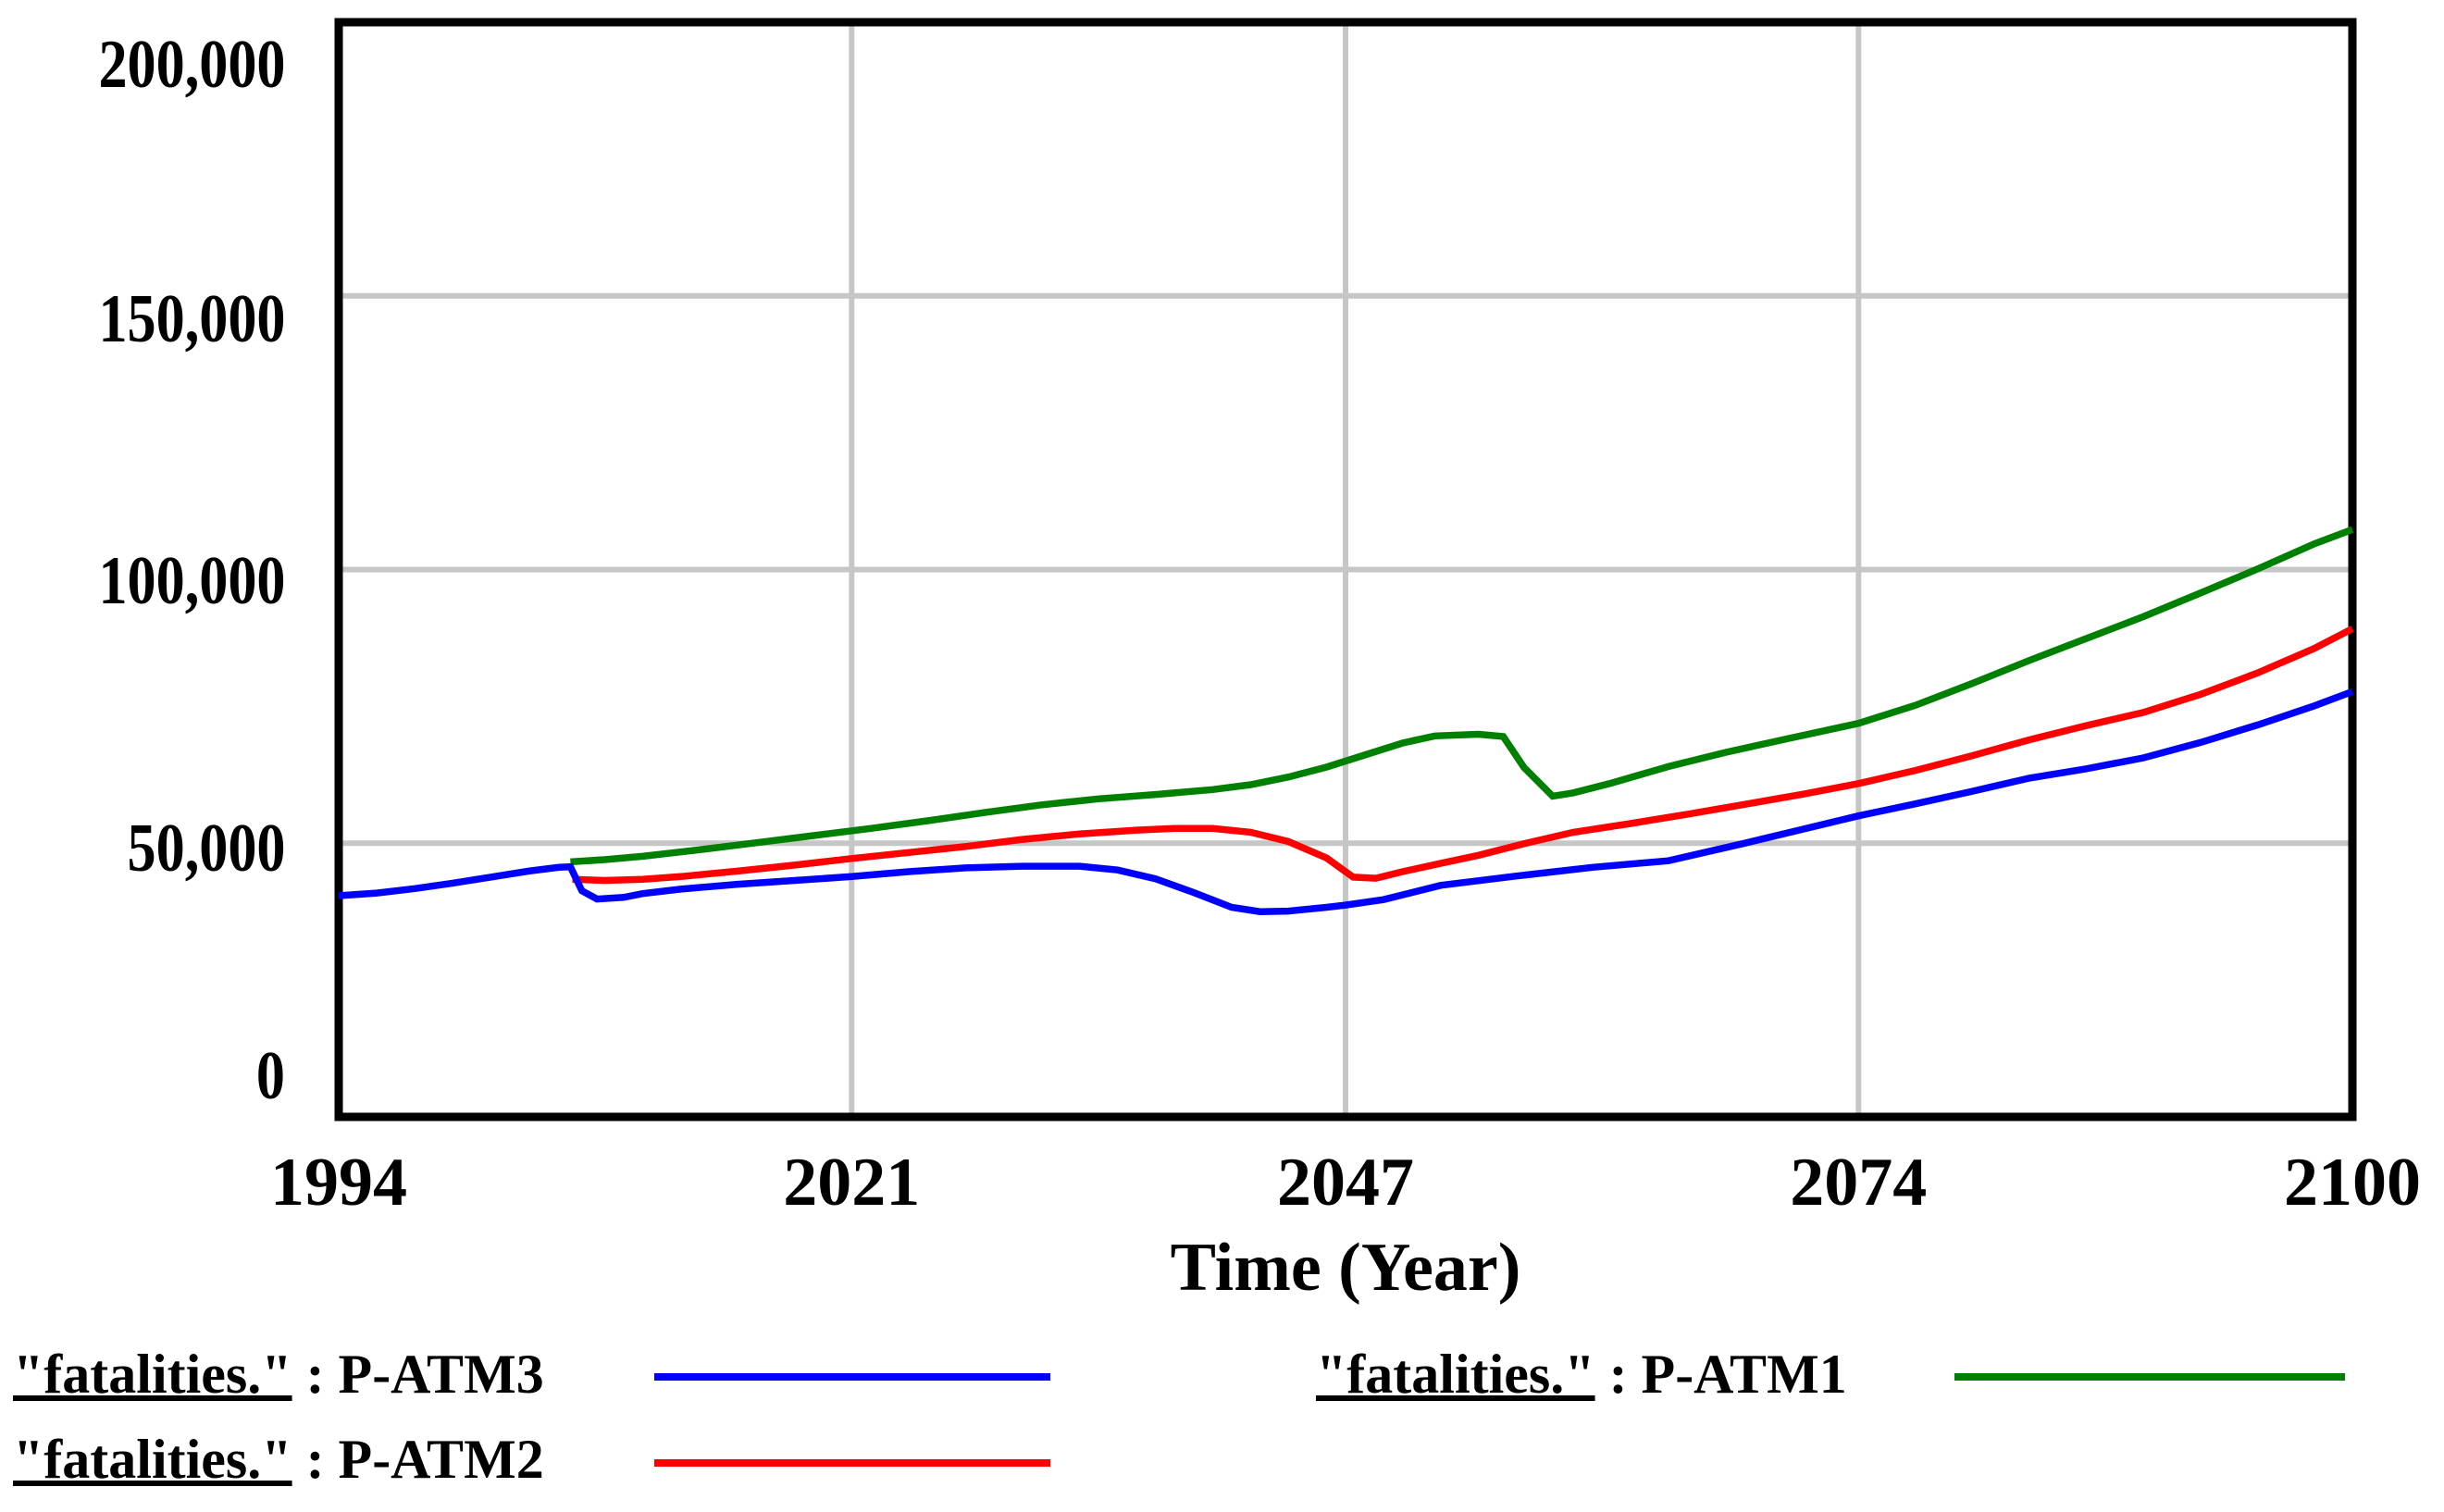  I want to click on y-tick-label-0: 0, so click(142, 1076).